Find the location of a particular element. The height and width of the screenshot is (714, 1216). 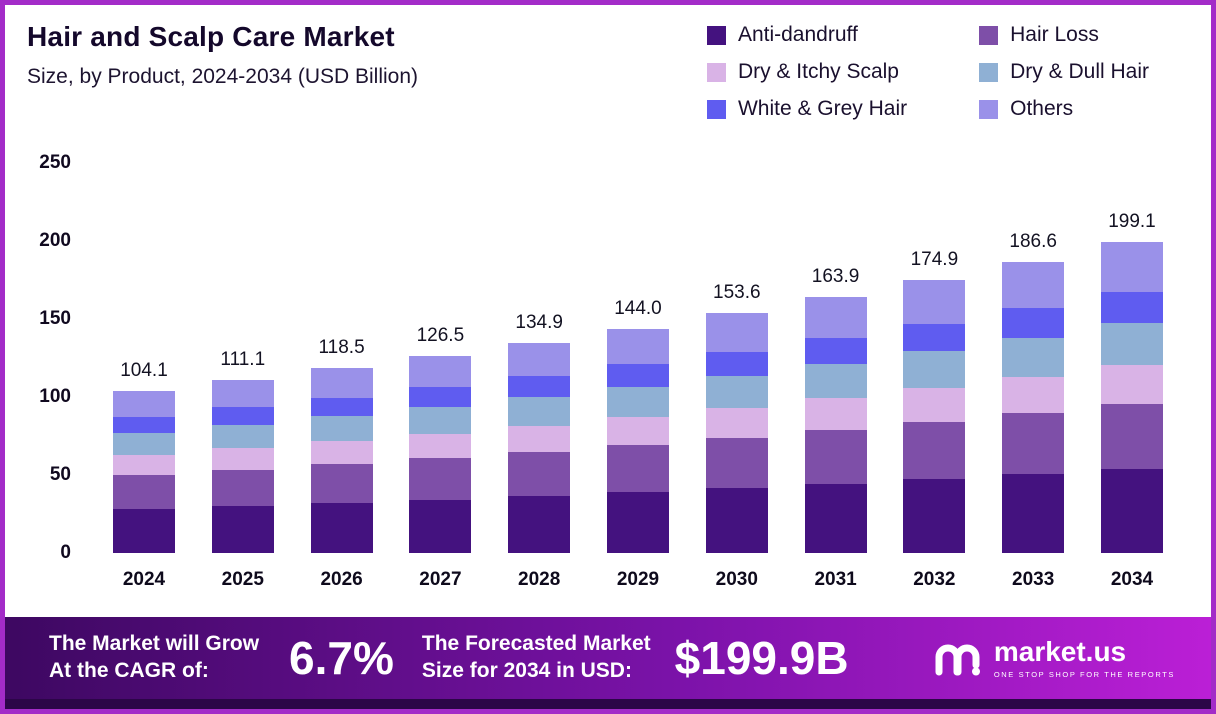

cagr-value: 6.7% is located at coordinates (341, 658).